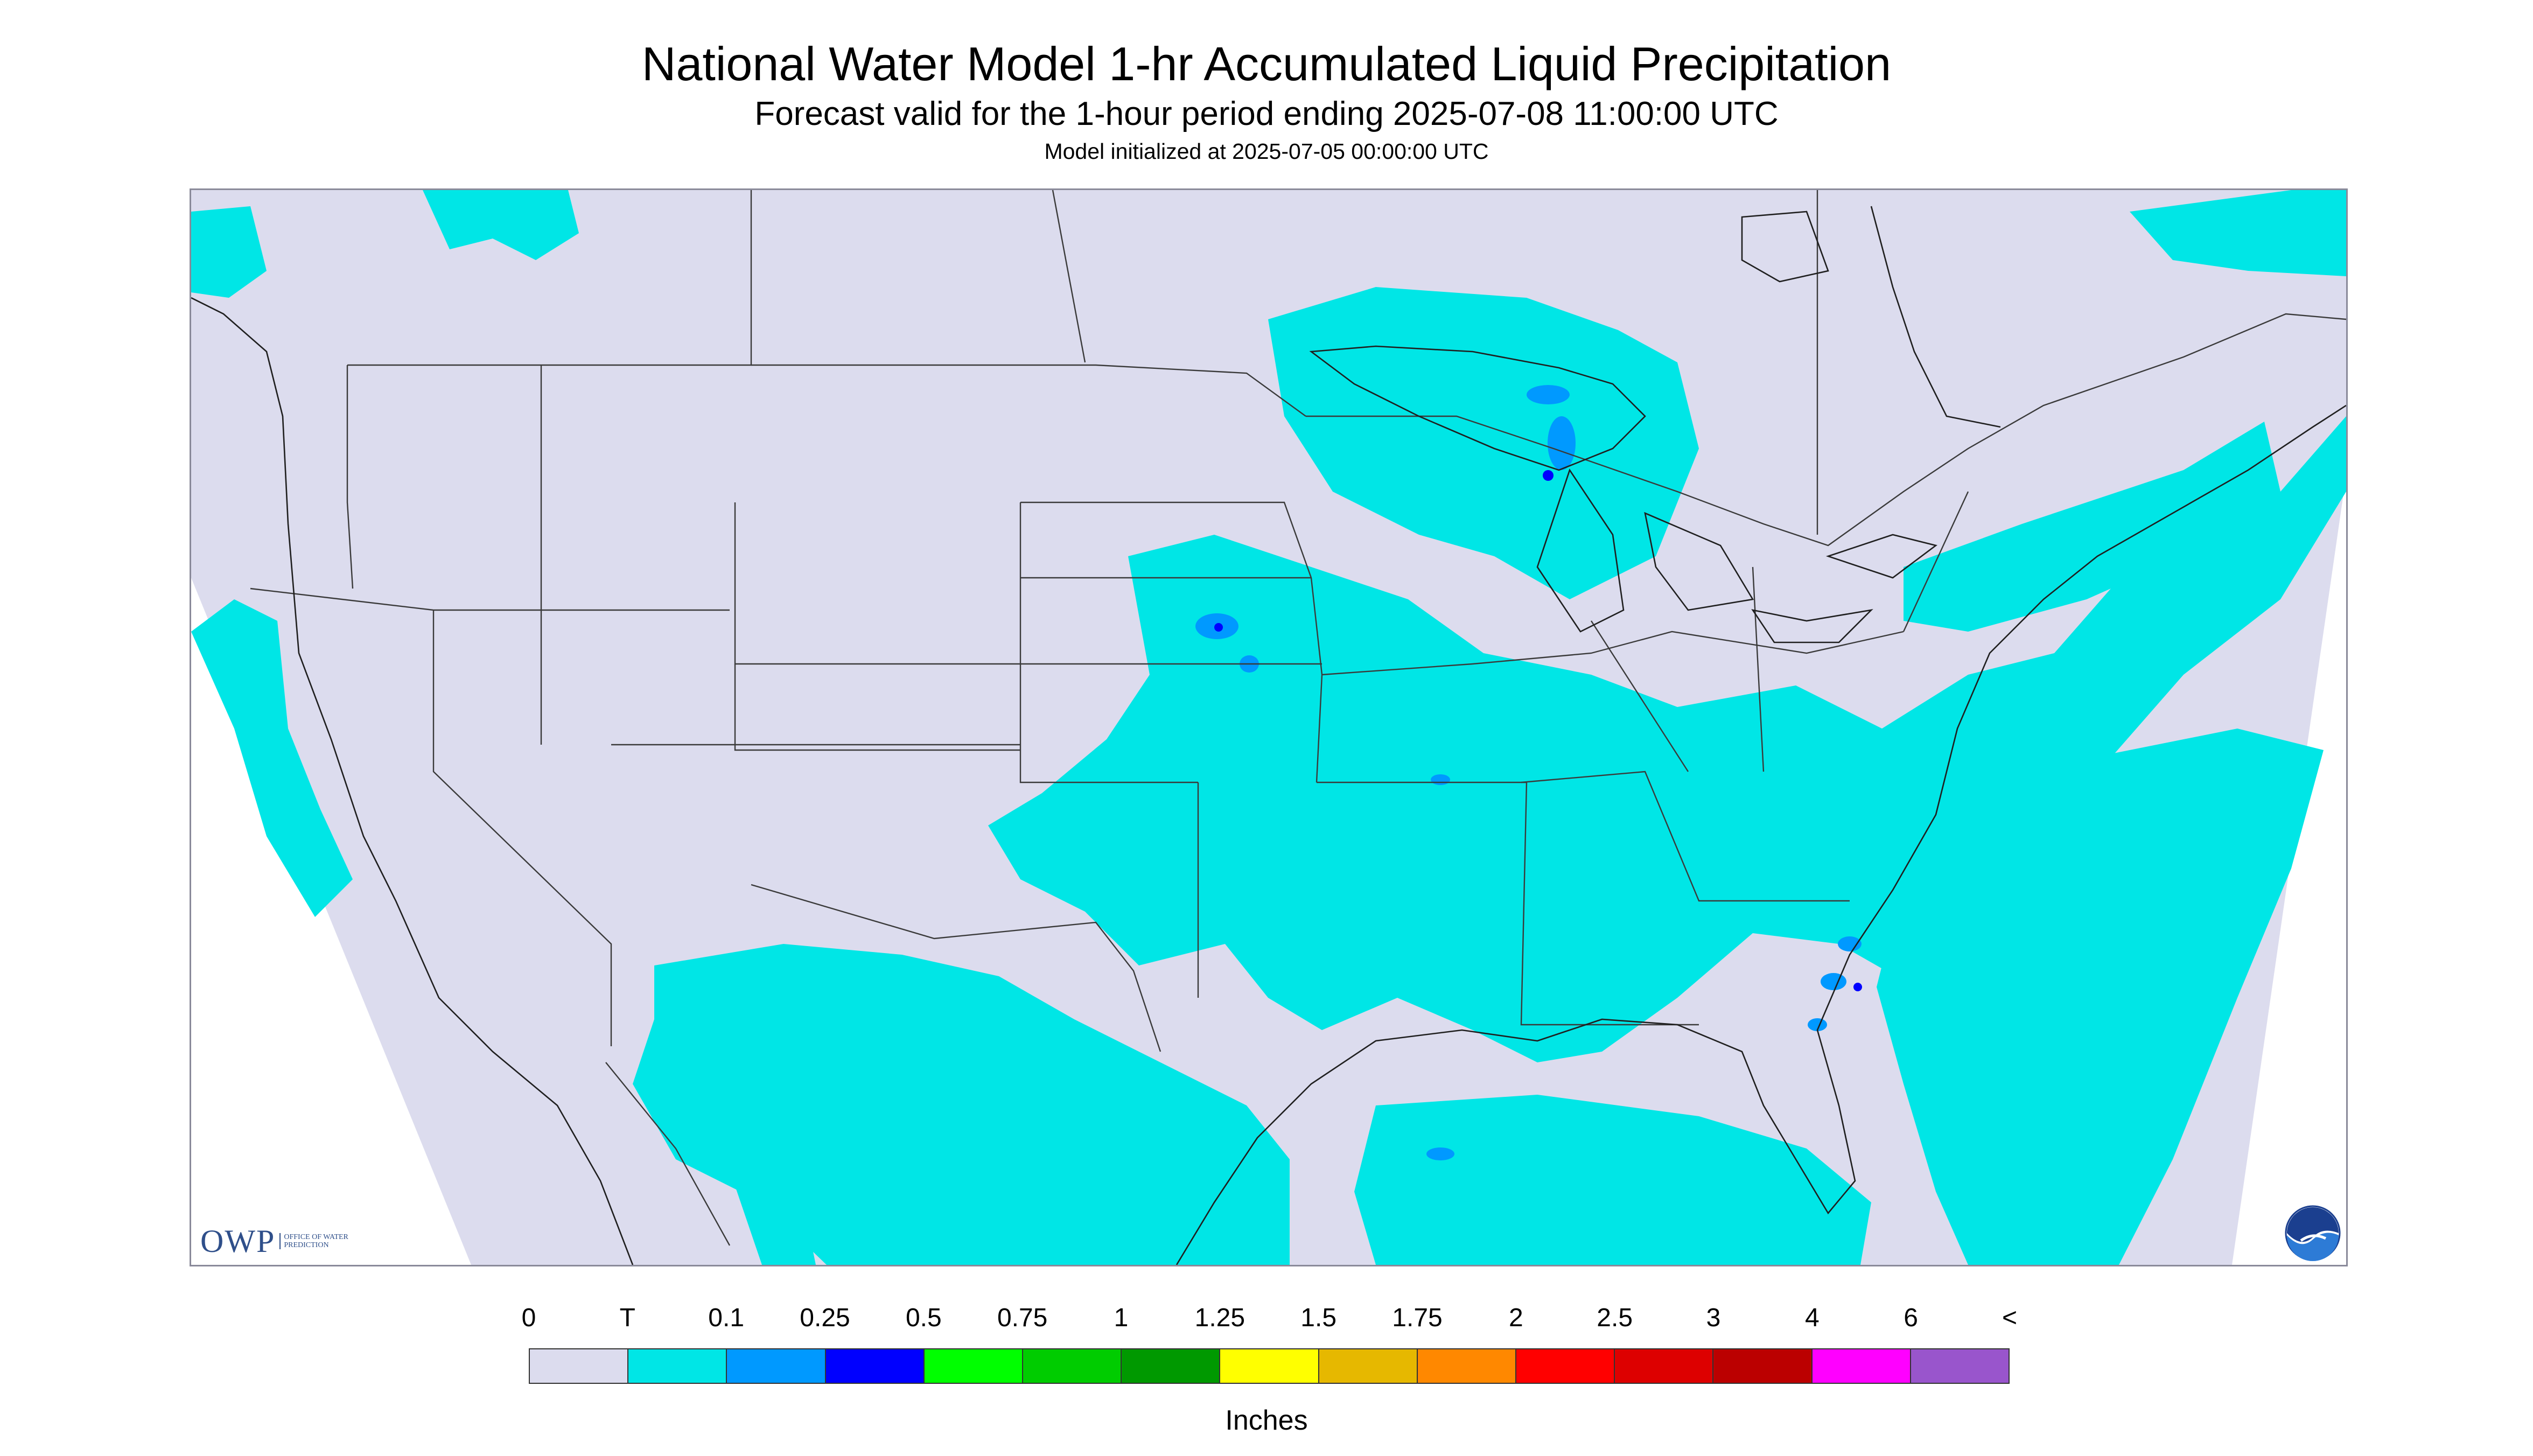 This screenshot has width=2533, height=1456. Describe the element at coordinates (825, 1318) in the screenshot. I see `legend-tick-label: 0.25` at that location.